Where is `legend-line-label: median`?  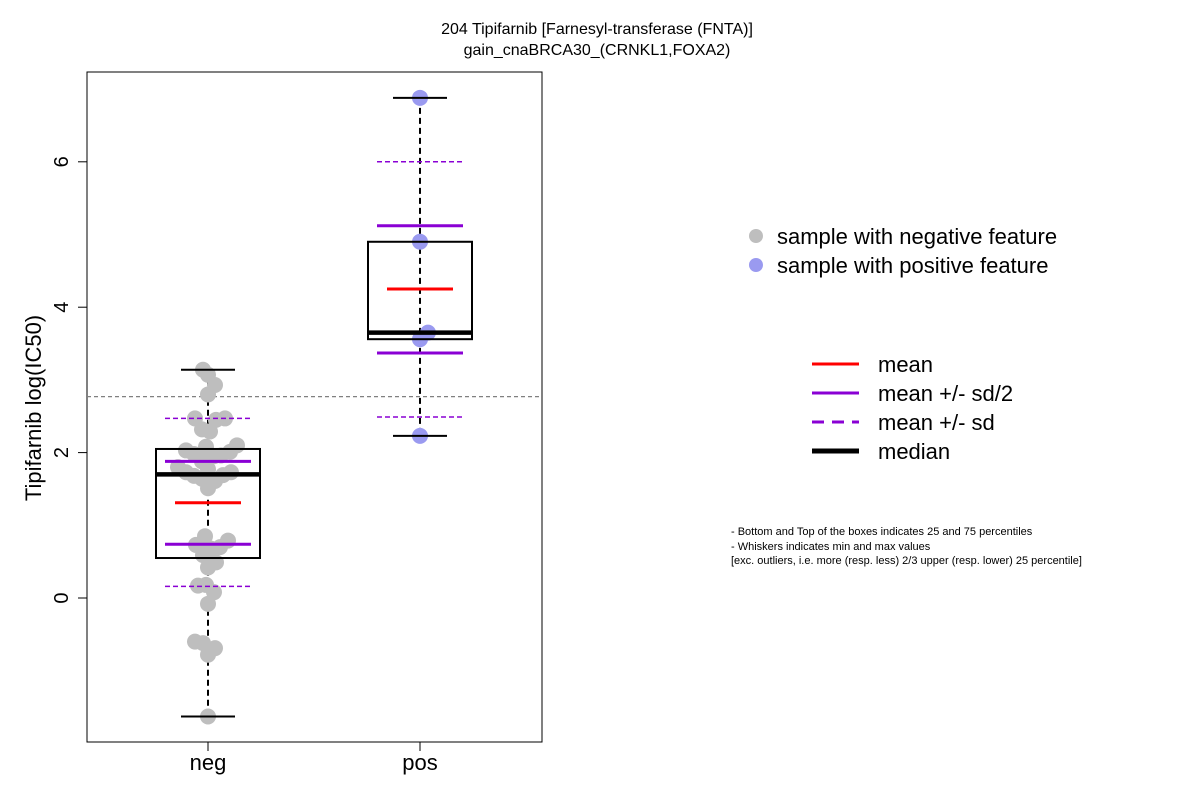 legend-line-label: median is located at coordinates (914, 451).